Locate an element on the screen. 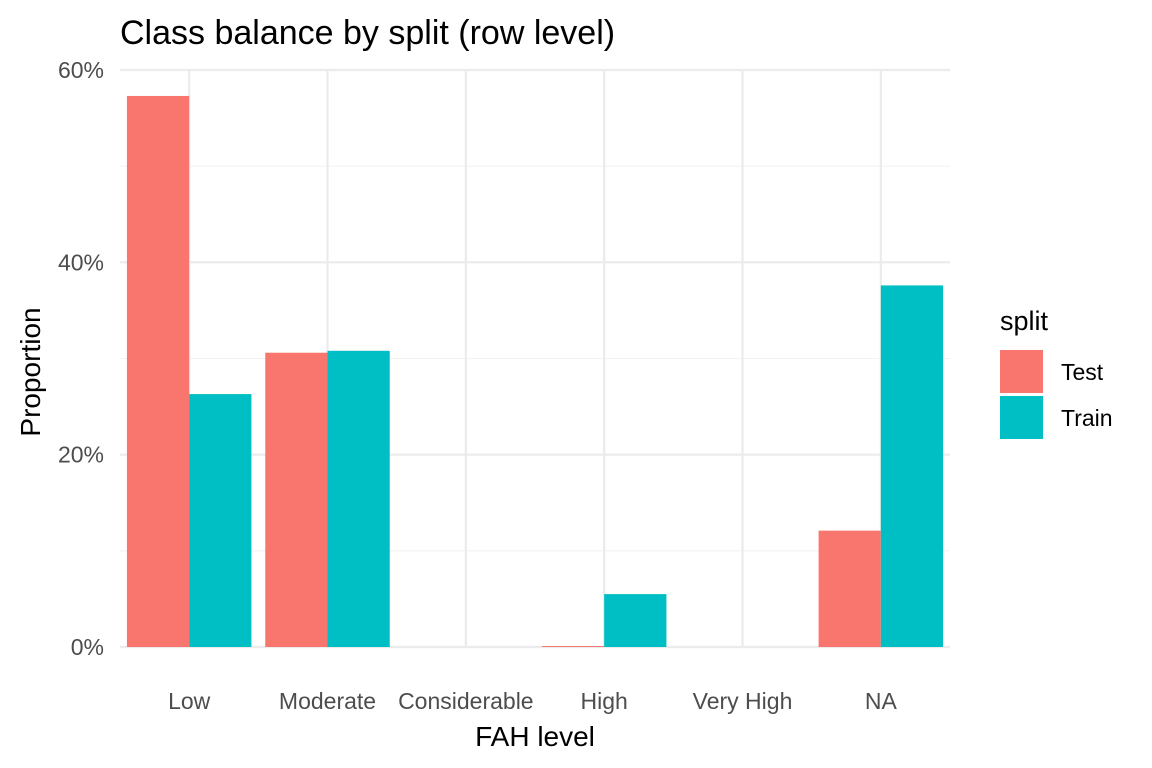  legend-label-train: Train is located at coordinates (1087, 418).